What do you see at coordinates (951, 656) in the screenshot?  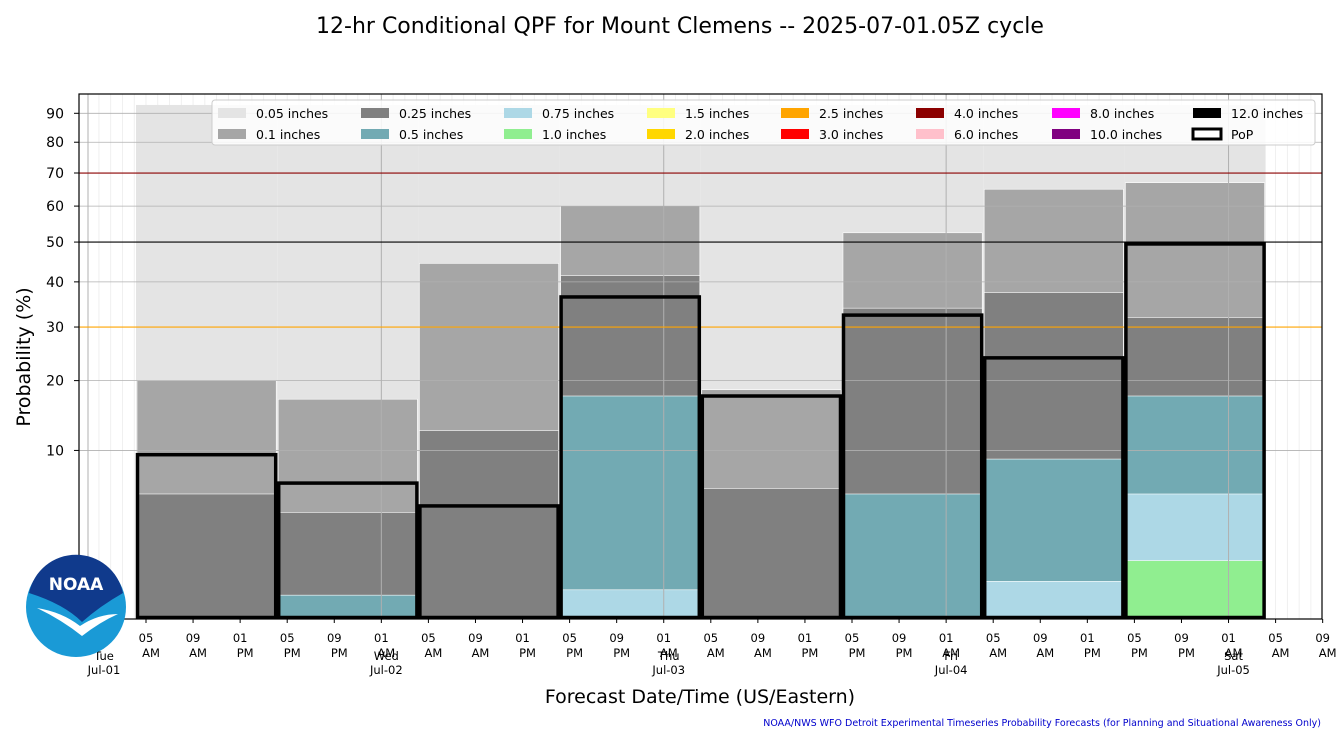 I see `day-label-name: Fri` at bounding box center [951, 656].